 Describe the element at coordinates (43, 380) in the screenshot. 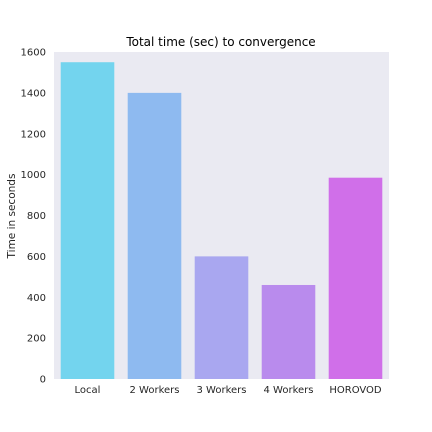

I see `y-tick-label: 0` at that location.